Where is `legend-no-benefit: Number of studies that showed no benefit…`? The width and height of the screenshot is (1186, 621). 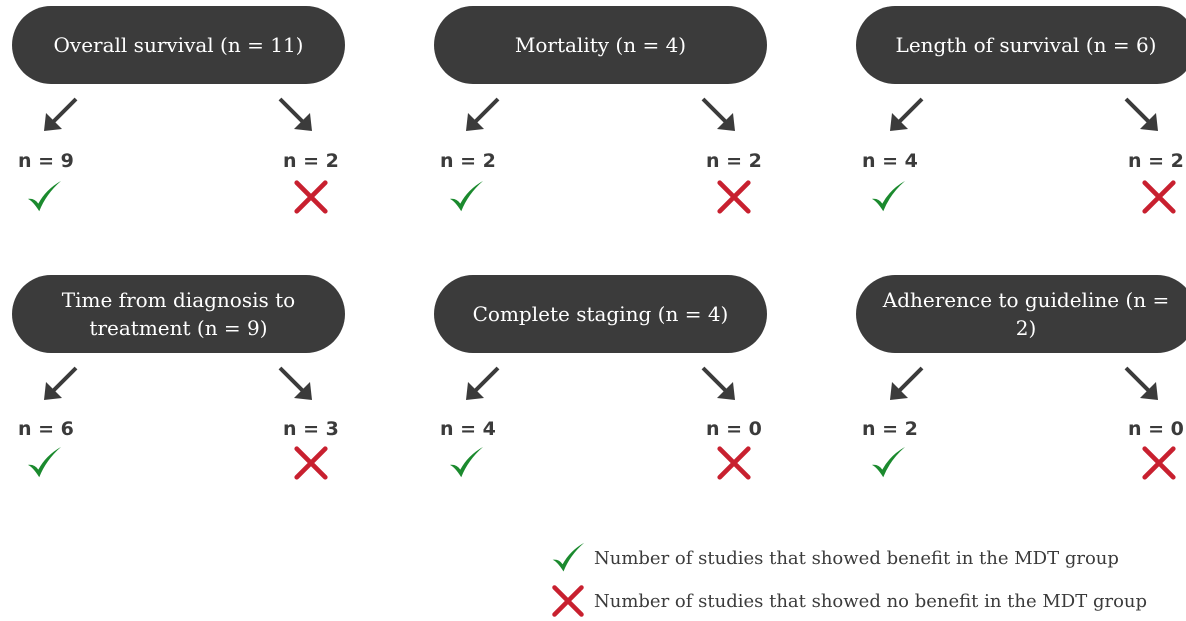
legend-no-benefit: Number of studies that showed no benefit… is located at coordinates (848, 601).